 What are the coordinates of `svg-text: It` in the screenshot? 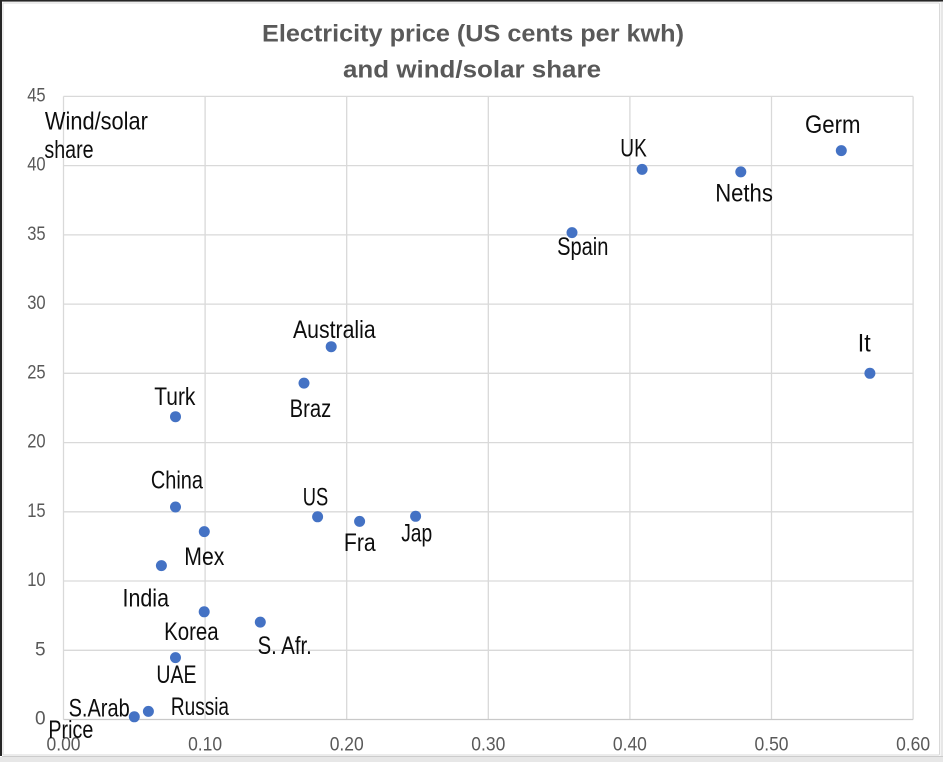 It's located at (864, 344).